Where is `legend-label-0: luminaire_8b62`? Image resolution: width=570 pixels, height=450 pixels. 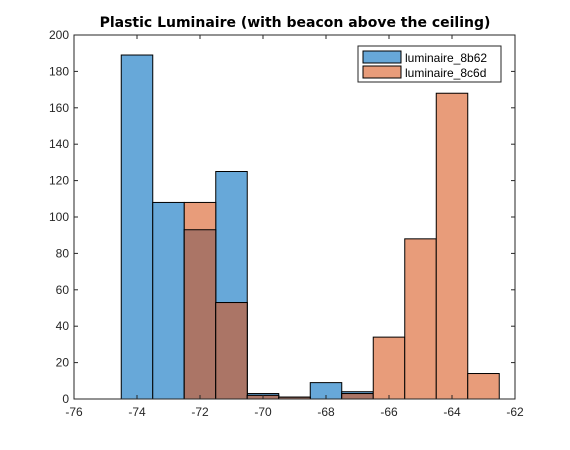 legend-label-0: luminaire_8b62 is located at coordinates (446, 58).